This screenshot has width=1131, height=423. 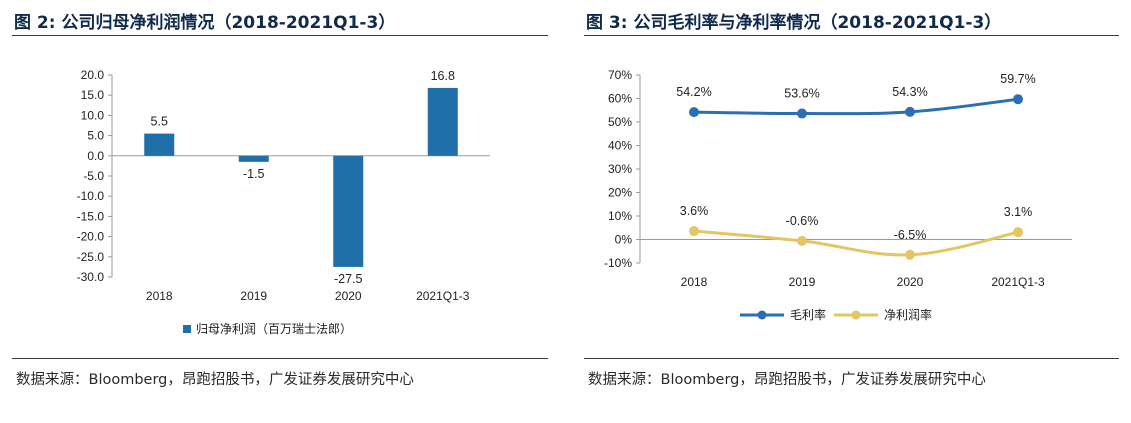 I want to click on legend-label: 毛利率, so click(x=808, y=314).